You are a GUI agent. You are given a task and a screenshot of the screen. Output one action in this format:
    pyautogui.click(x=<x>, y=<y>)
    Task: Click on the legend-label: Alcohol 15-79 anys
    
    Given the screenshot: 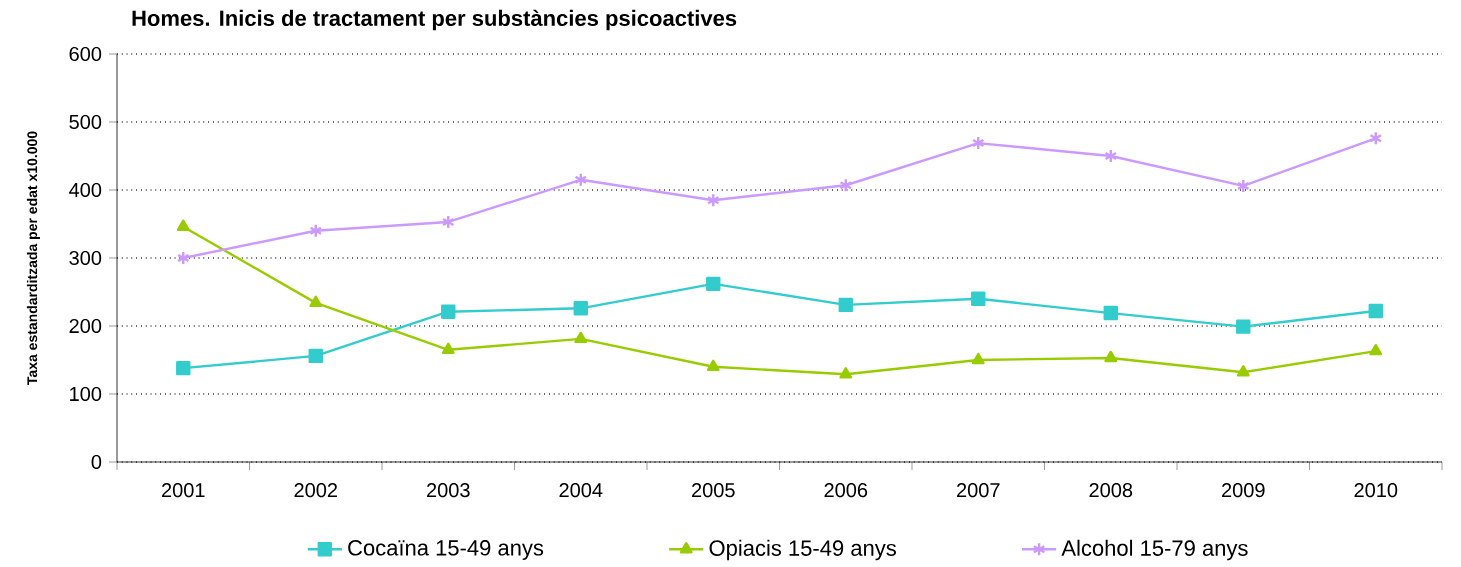 What is the action you would take?
    pyautogui.click(x=1154, y=550)
    